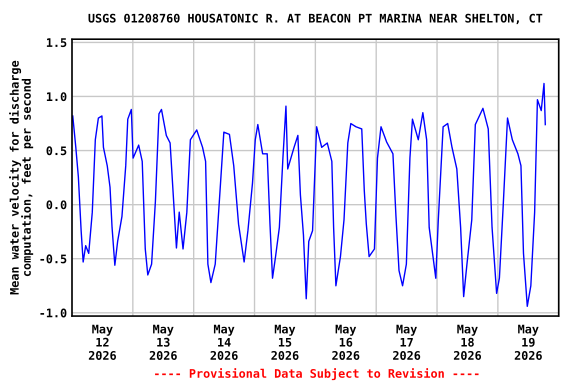 Image resolution: width=576 pixels, height=384 pixels. I want to click on y-tick-label: -1.0, so click(53, 313).